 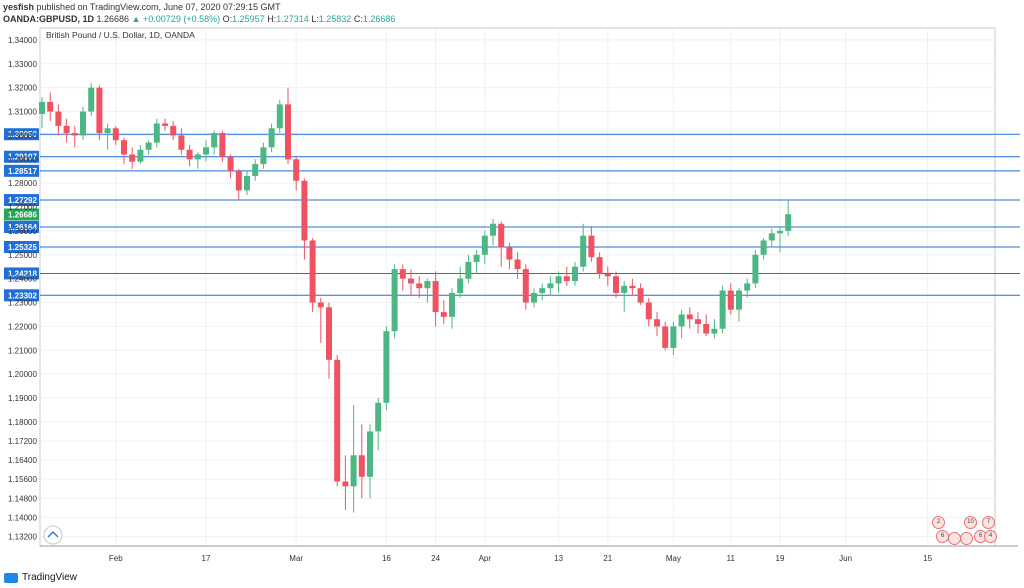 What do you see at coordinates (22, 88) in the screenshot?
I see `y-tick-label: 1.32000` at bounding box center [22, 88].